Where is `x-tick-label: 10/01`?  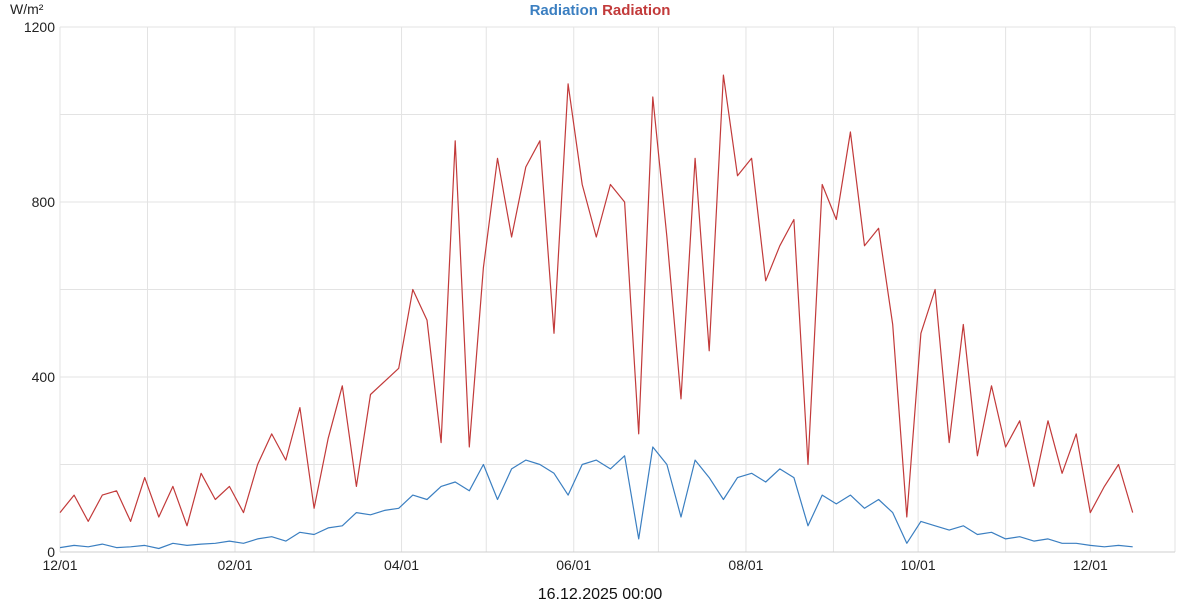
x-tick-label: 10/01 is located at coordinates (918, 565).